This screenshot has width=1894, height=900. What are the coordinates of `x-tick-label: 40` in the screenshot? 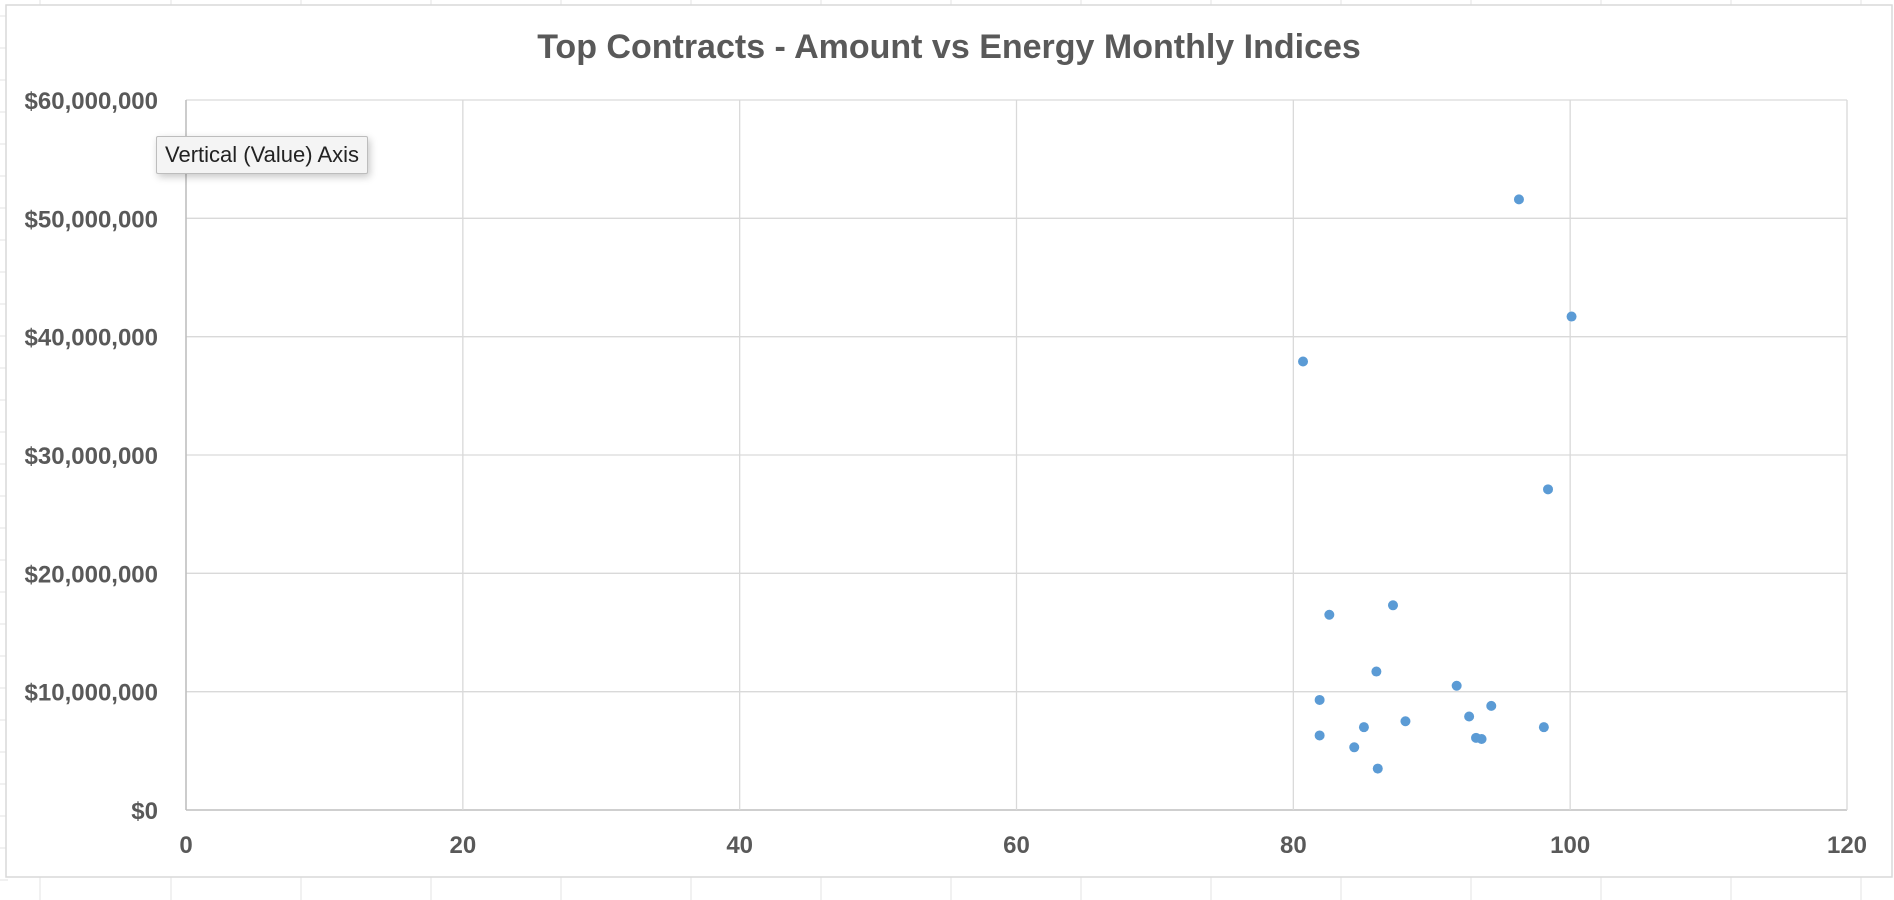 It's located at (739, 845).